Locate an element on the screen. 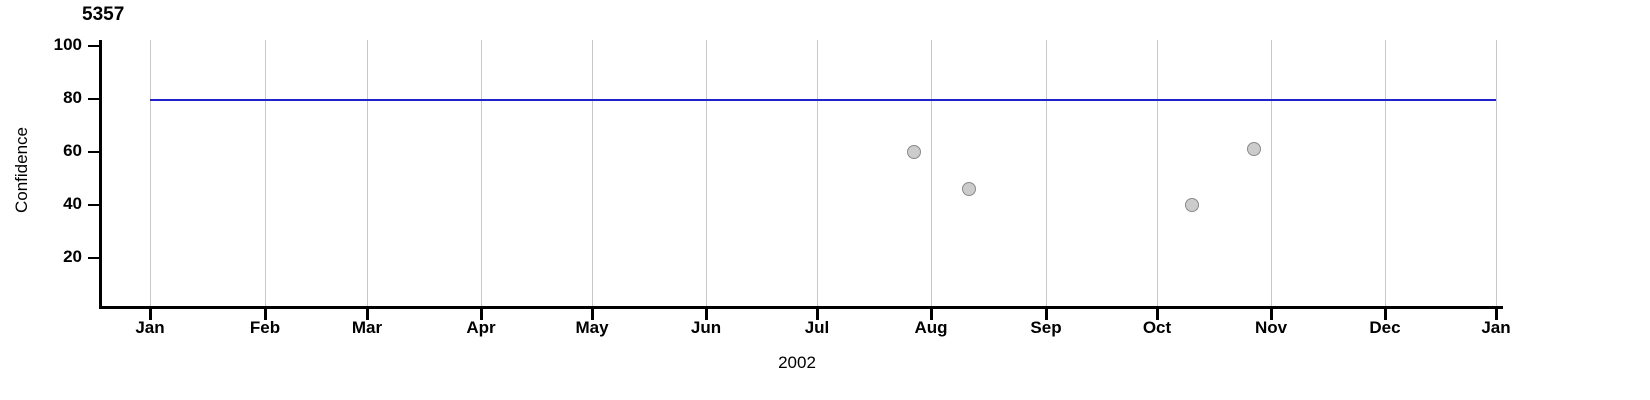 This screenshot has width=1650, height=400. x-tick-label: Mar is located at coordinates (367, 327).